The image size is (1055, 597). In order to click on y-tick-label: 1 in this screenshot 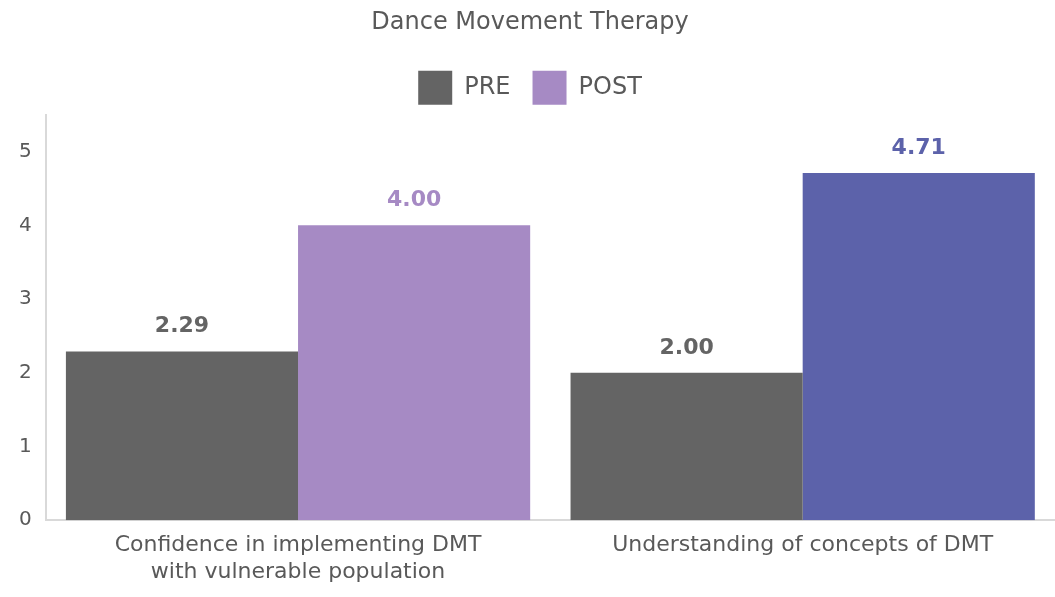, I will do `click(25, 444)`.